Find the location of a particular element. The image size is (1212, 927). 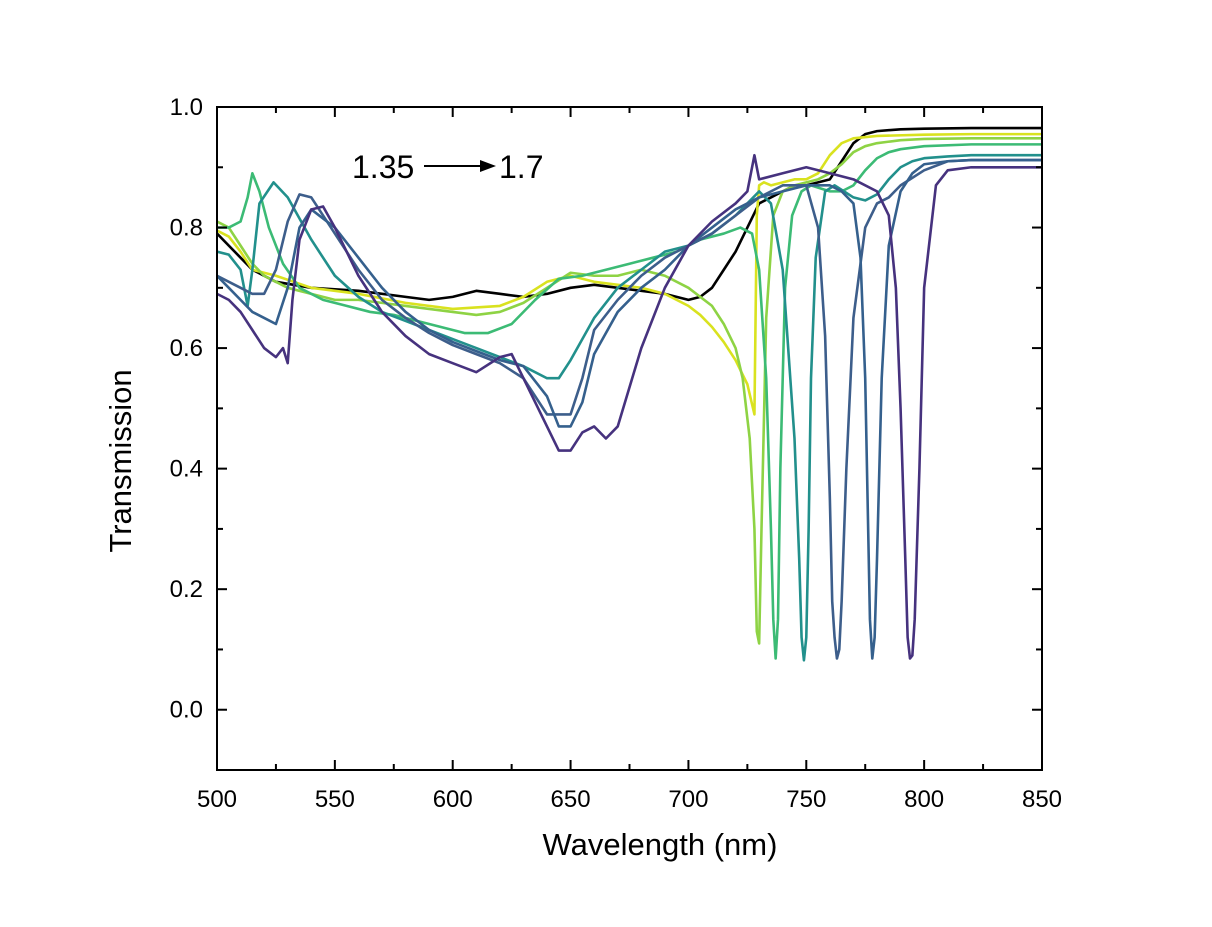

x-tick-label: 850 is located at coordinates (1042, 799).